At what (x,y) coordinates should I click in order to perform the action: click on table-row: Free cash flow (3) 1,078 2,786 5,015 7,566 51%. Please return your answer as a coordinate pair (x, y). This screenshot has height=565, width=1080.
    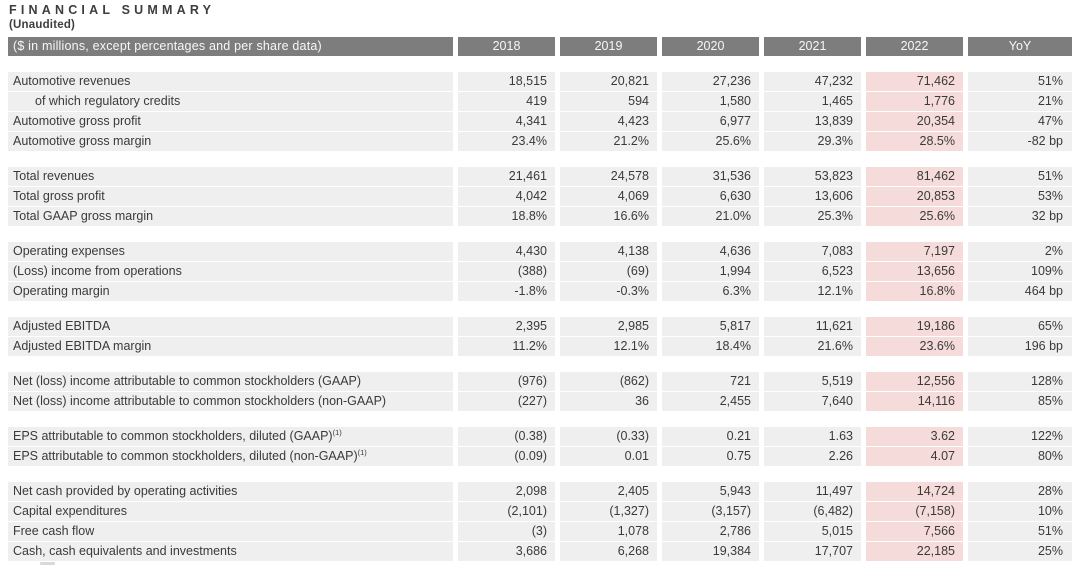
    Looking at the image, I should click on (540, 531).